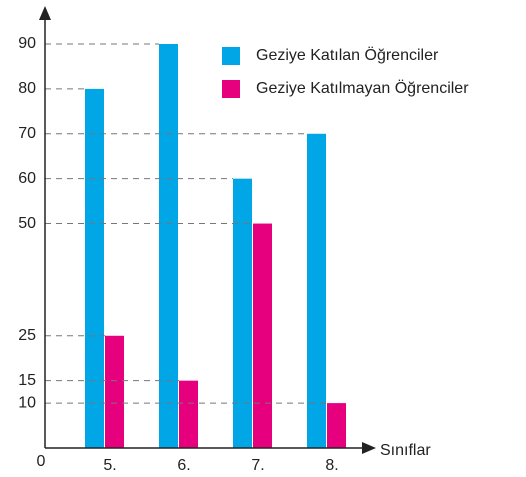 The image size is (526, 477). What do you see at coordinates (257, 465) in the screenshot?
I see `x-tick-label: 7.` at bounding box center [257, 465].